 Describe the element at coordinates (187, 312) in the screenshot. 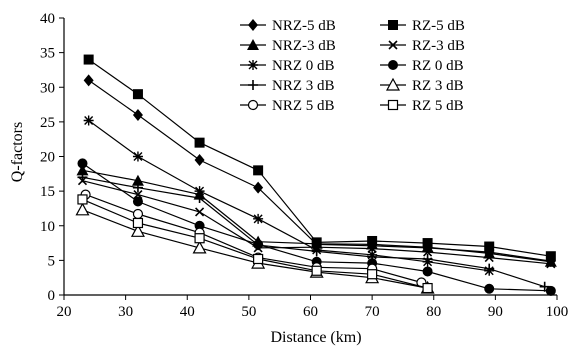

I see `x-tick-label: 40` at that location.